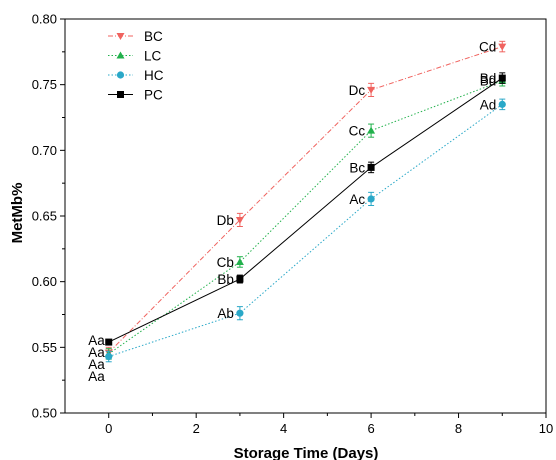 The width and height of the screenshot is (556, 460). What do you see at coordinates (546, 428) in the screenshot?
I see `x-tick-label: 10` at bounding box center [546, 428].